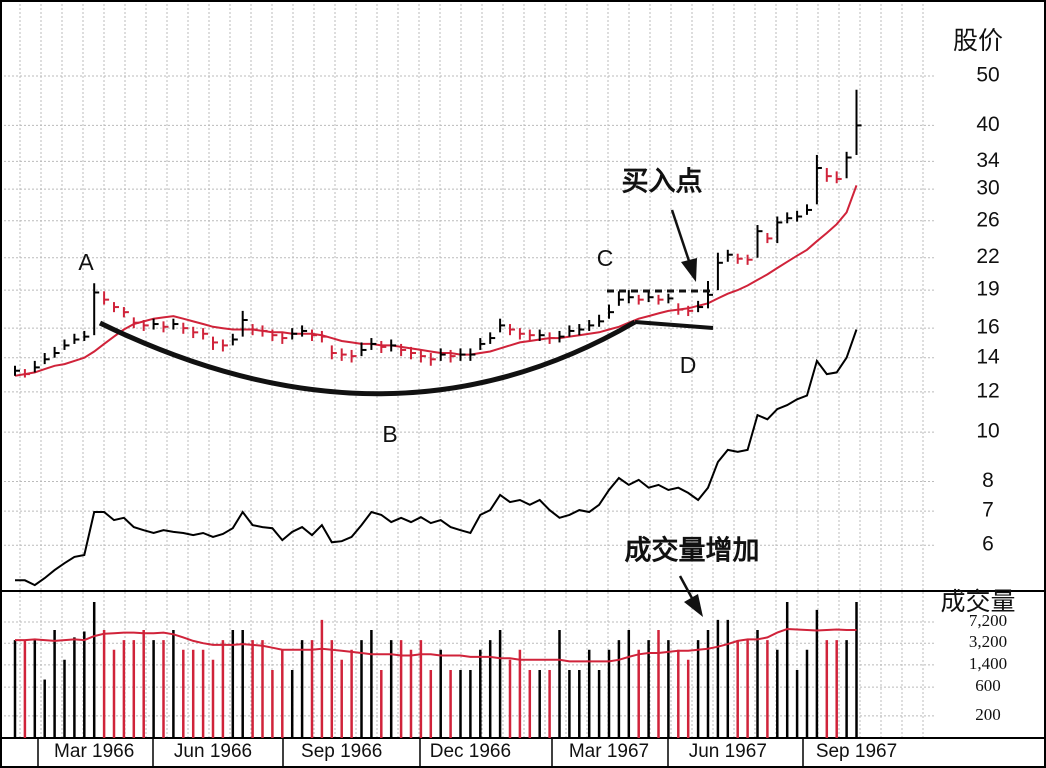  What do you see at coordinates (988, 714) in the screenshot?
I see `y-tick-label: 200` at bounding box center [988, 714].